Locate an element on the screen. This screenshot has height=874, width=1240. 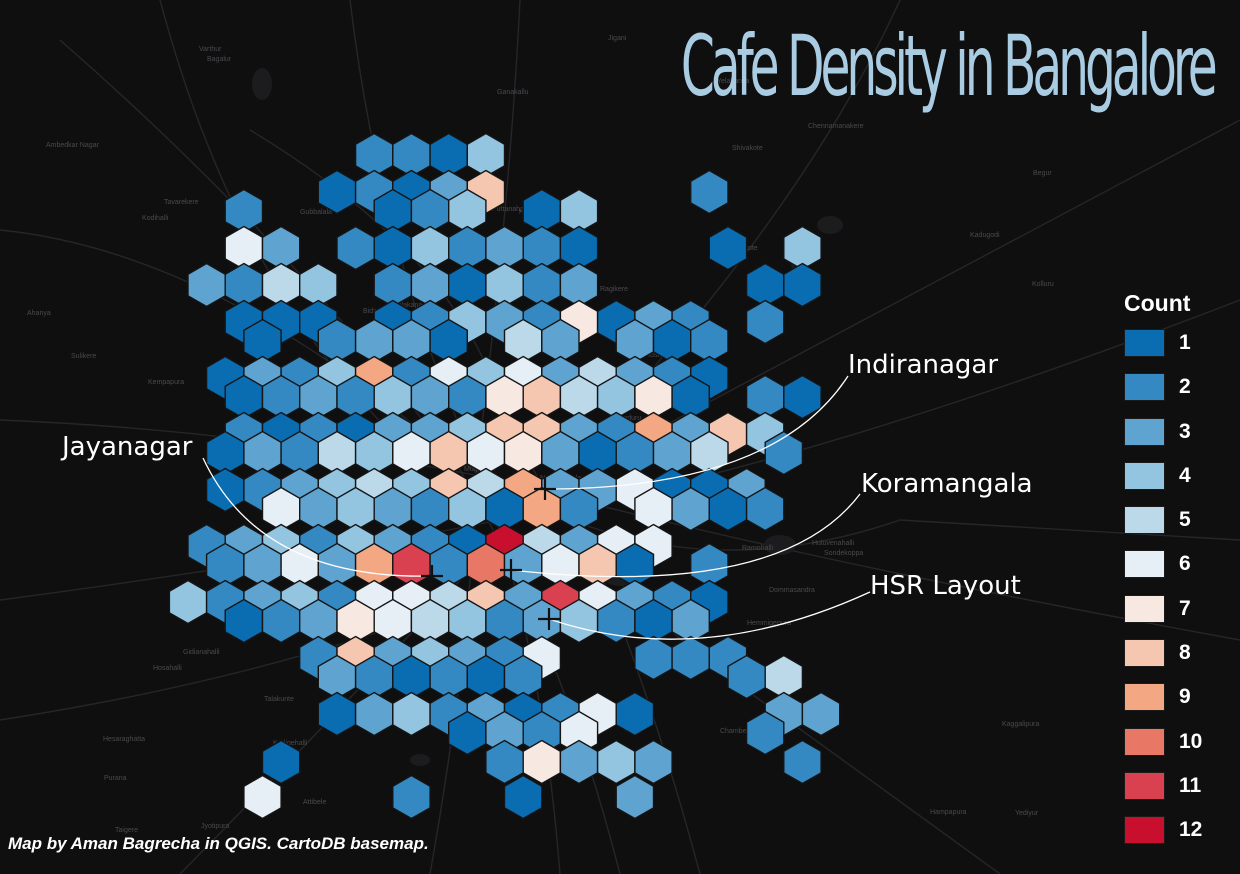
basemap-place-label: Gubbalala is located at coordinates (316, 212).